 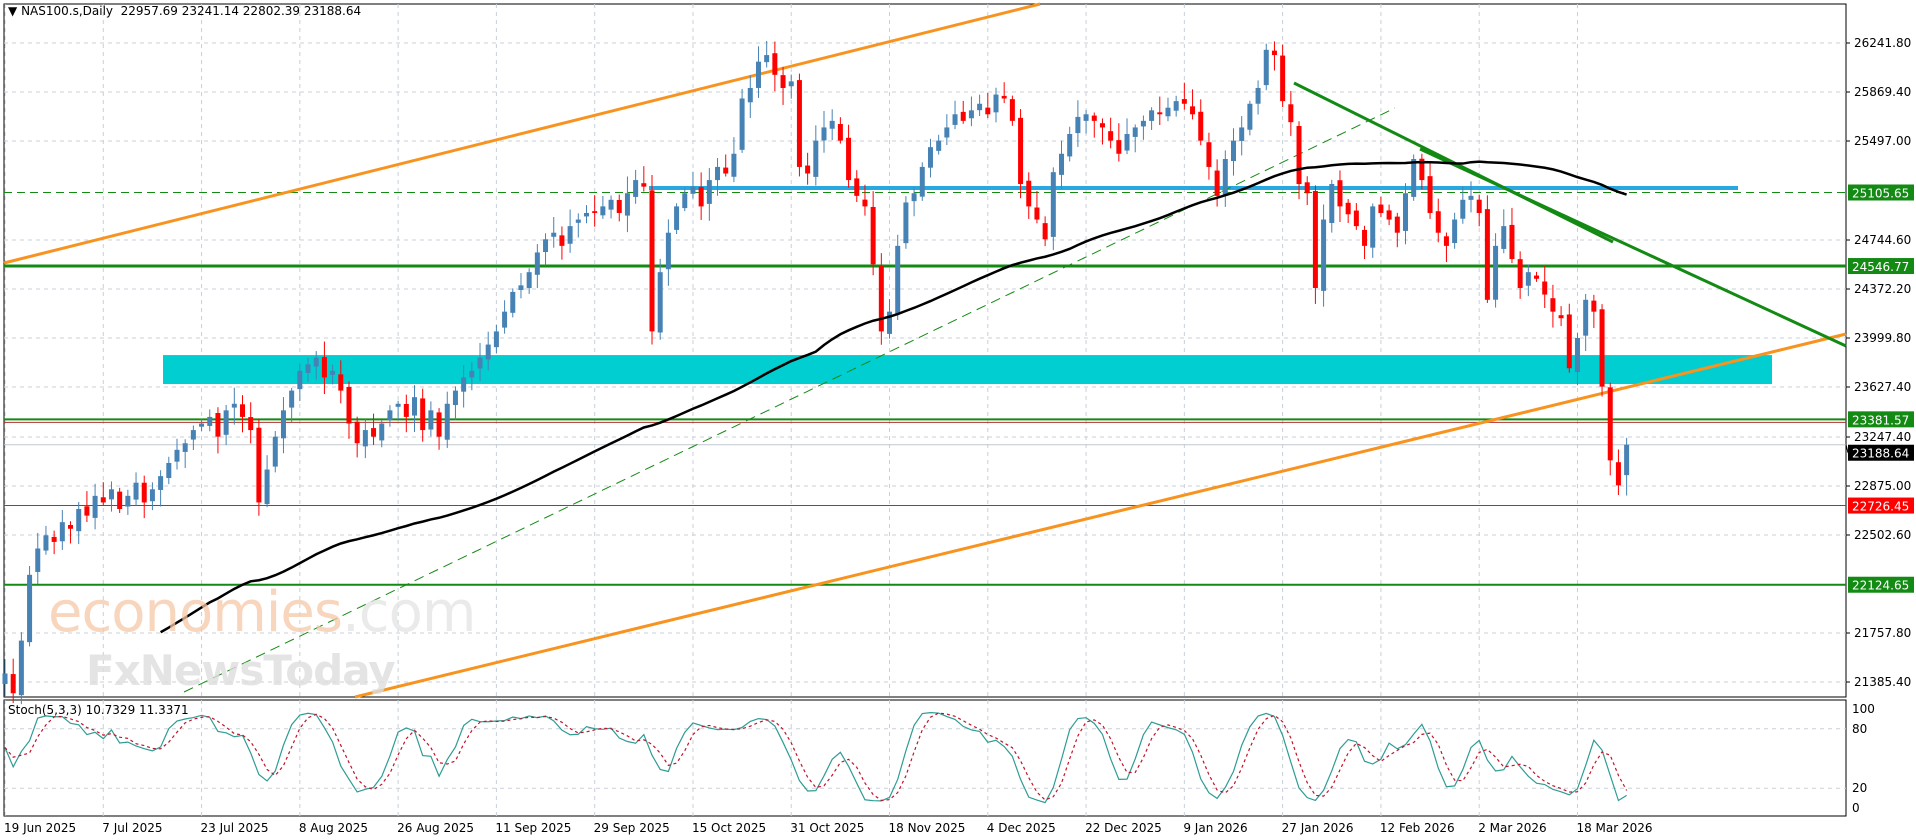 I want to click on x-tick-label: 7 Jul 2025, so click(x=132, y=828).